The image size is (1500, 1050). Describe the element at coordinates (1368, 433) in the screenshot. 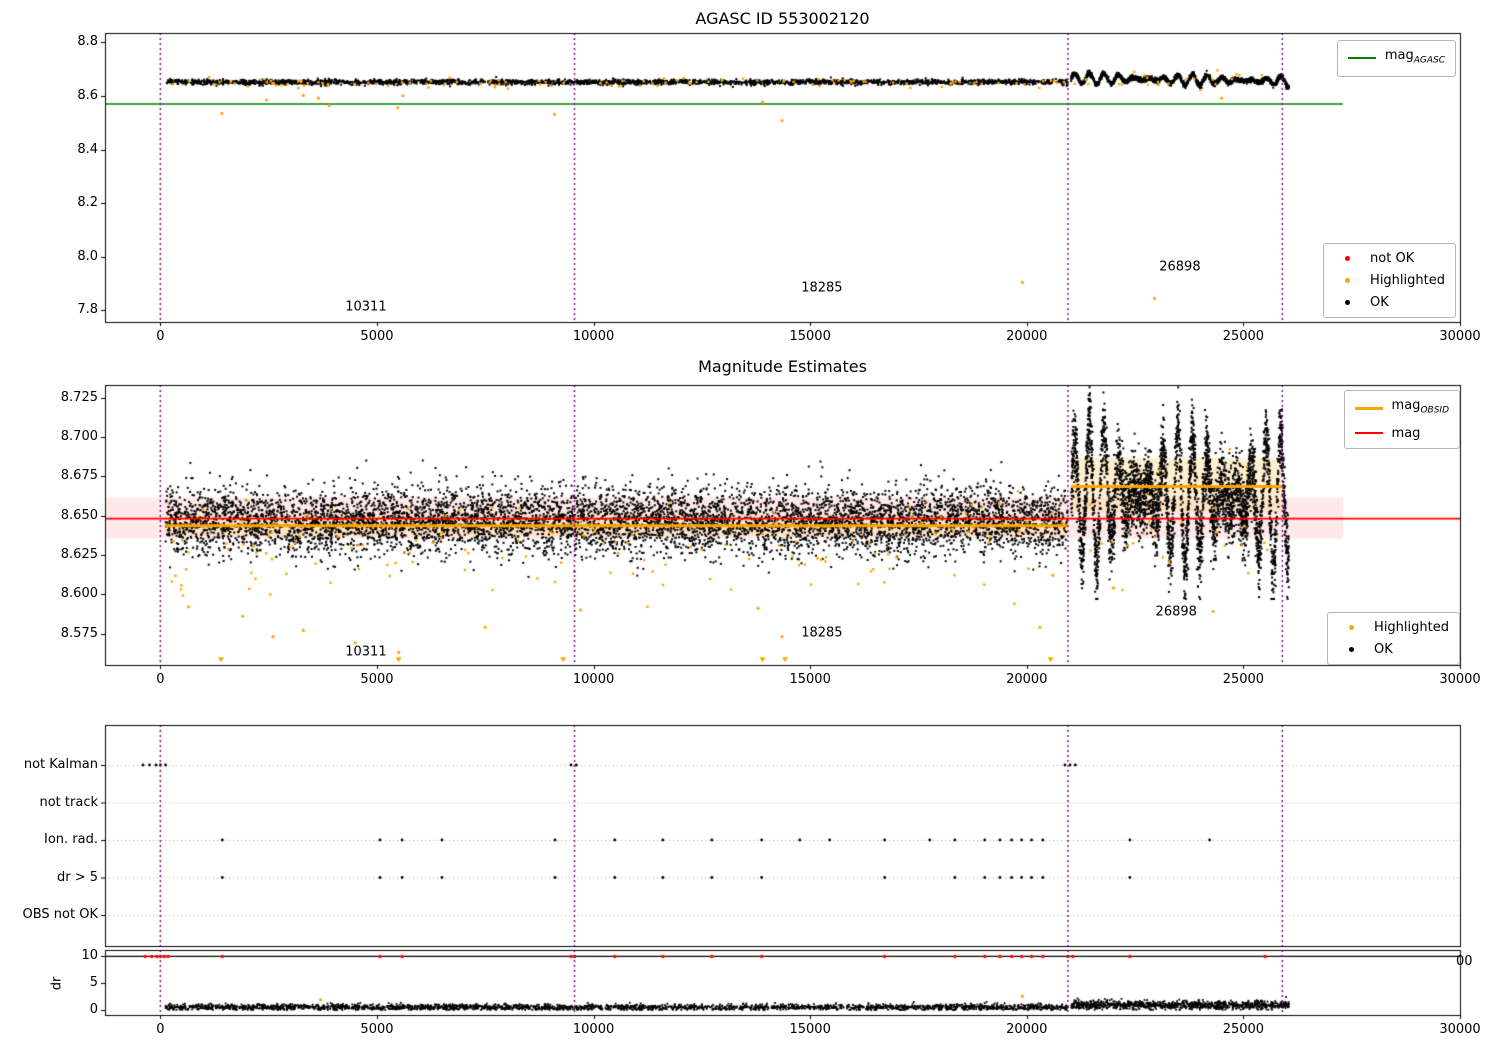

I see `mag-line-sample-icon` at that location.